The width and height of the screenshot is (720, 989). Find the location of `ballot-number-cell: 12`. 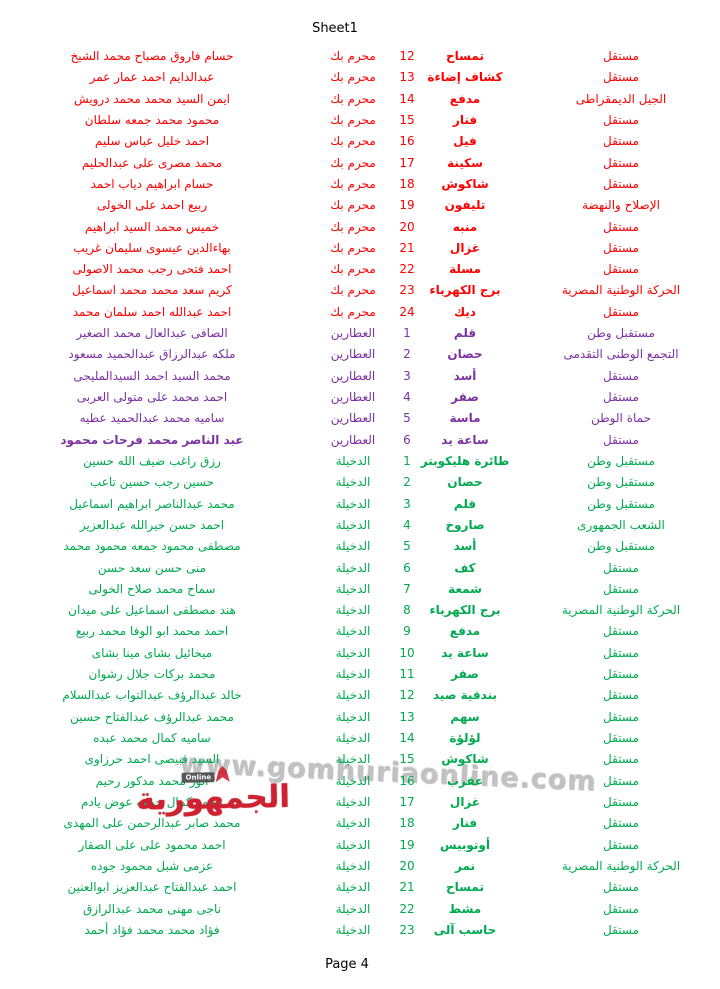

ballot-number-cell: 12 is located at coordinates (407, 56).